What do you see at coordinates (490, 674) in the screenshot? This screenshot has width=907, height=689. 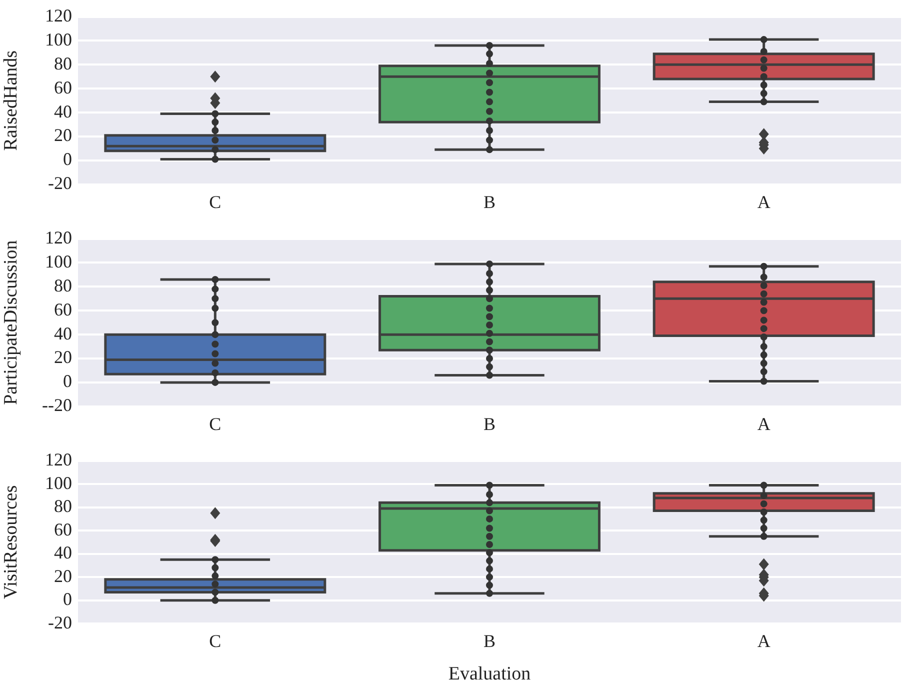 I see `x-axis-title: Evaluation` at bounding box center [490, 674].